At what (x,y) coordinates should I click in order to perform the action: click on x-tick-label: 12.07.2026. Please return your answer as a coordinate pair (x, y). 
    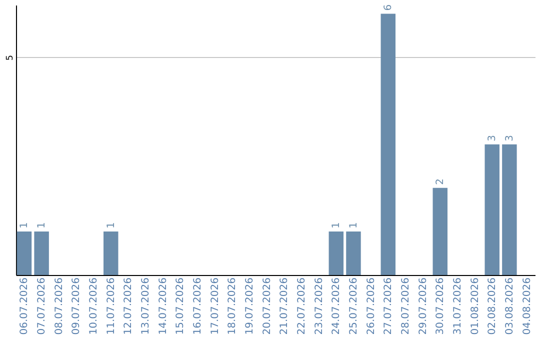
    Looking at the image, I should click on (128, 306).